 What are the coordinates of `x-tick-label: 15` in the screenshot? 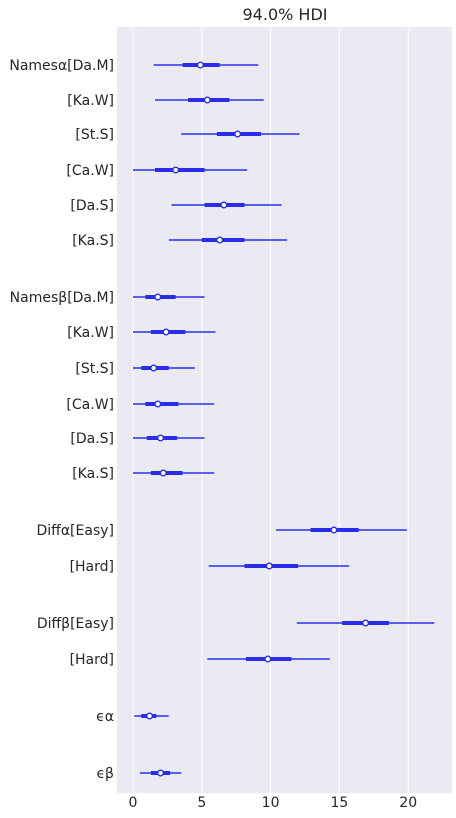 It's located at (339, 803).